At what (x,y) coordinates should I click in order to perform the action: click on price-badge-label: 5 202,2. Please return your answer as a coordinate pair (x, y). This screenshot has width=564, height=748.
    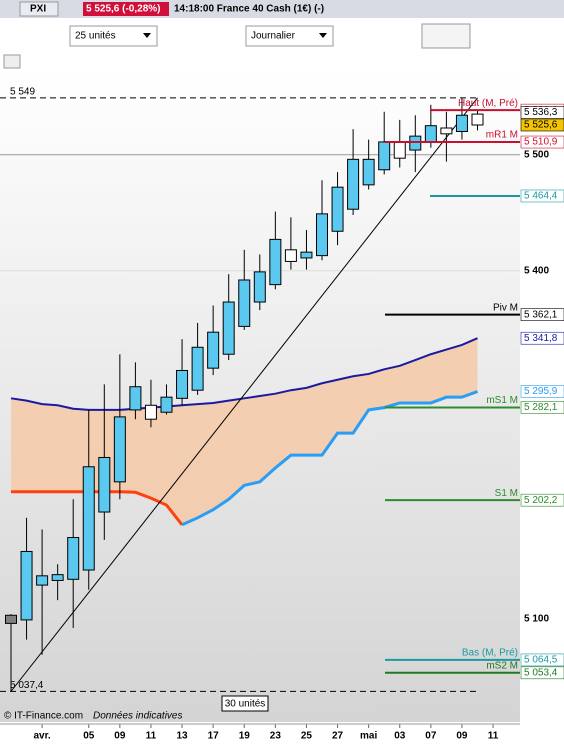
    Looking at the image, I should click on (541, 500).